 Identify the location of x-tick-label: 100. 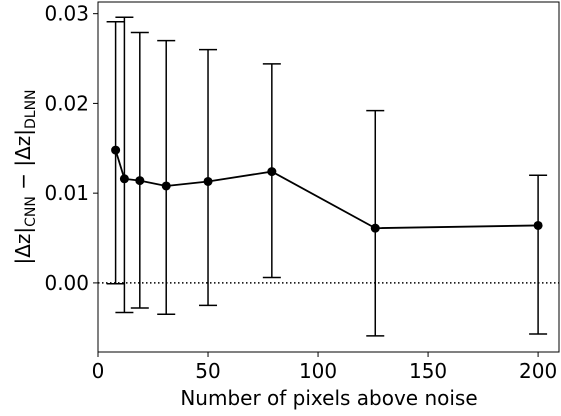
(318, 371).